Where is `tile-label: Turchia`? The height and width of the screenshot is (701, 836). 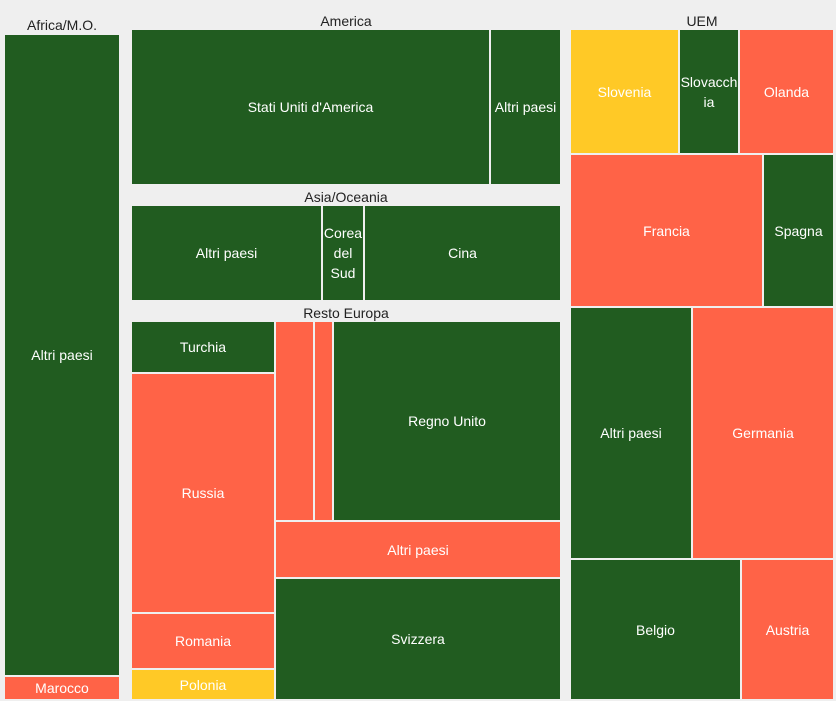 tile-label: Turchia is located at coordinates (203, 347).